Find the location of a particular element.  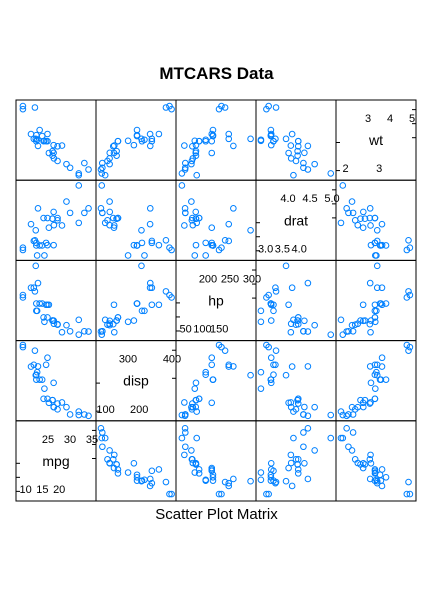

tick-label-hp-low: 100 is located at coordinates (202, 330).